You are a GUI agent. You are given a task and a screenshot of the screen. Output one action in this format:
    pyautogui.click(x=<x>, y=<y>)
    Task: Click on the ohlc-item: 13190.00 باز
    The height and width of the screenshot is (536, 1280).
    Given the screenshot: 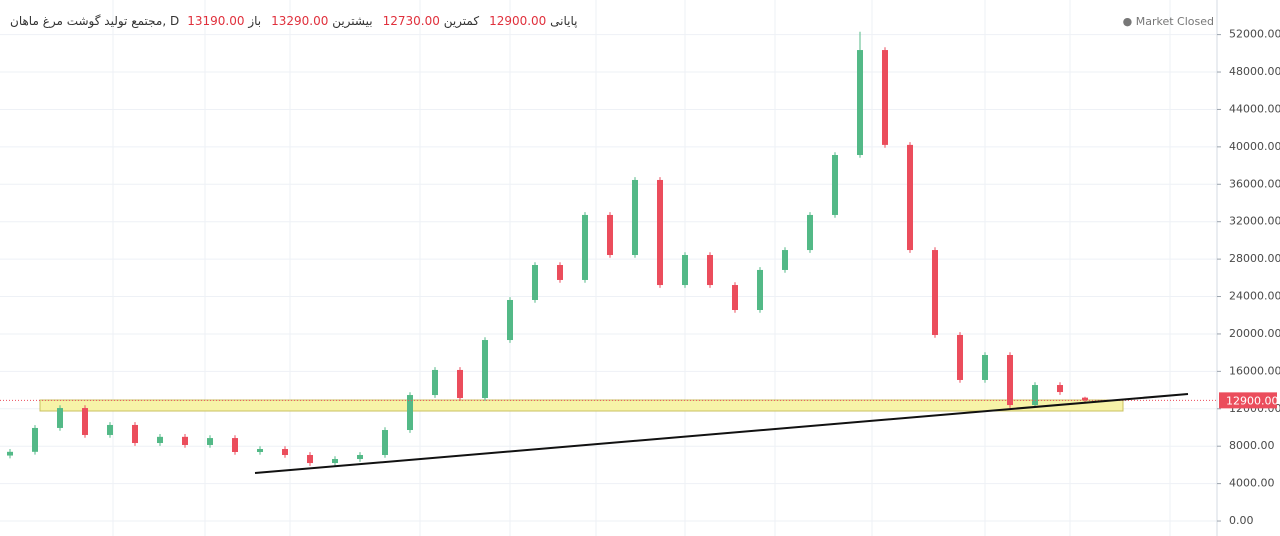 What is the action you would take?
    pyautogui.click(x=224, y=21)
    